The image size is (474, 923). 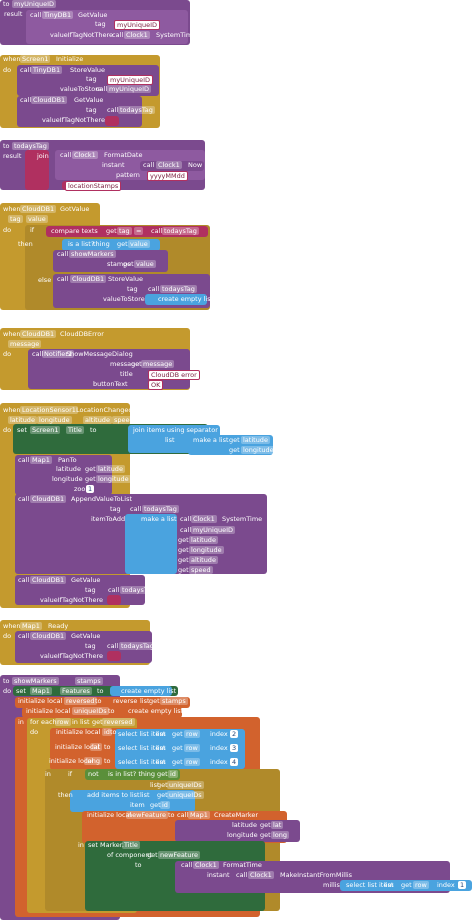 I want to click on number-literal: 3, so click(x=234, y=748).